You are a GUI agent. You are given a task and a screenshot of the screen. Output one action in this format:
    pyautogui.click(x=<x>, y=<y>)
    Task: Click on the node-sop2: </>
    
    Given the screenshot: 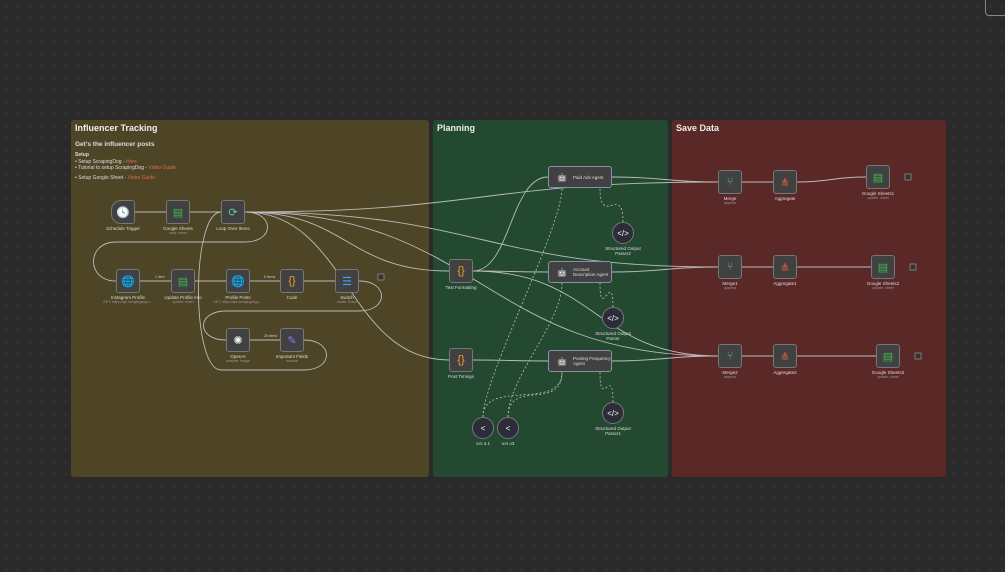 What is the action you would take?
    pyautogui.click(x=623, y=233)
    